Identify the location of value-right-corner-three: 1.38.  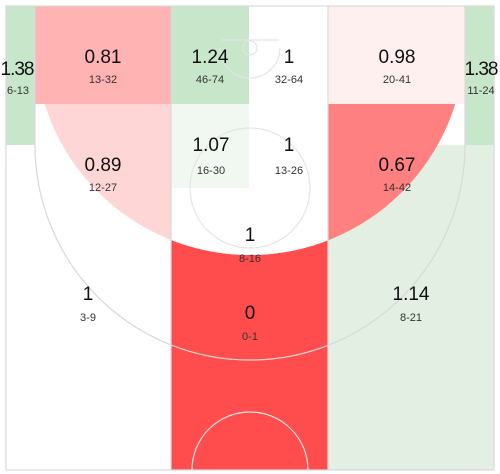
(481, 69).